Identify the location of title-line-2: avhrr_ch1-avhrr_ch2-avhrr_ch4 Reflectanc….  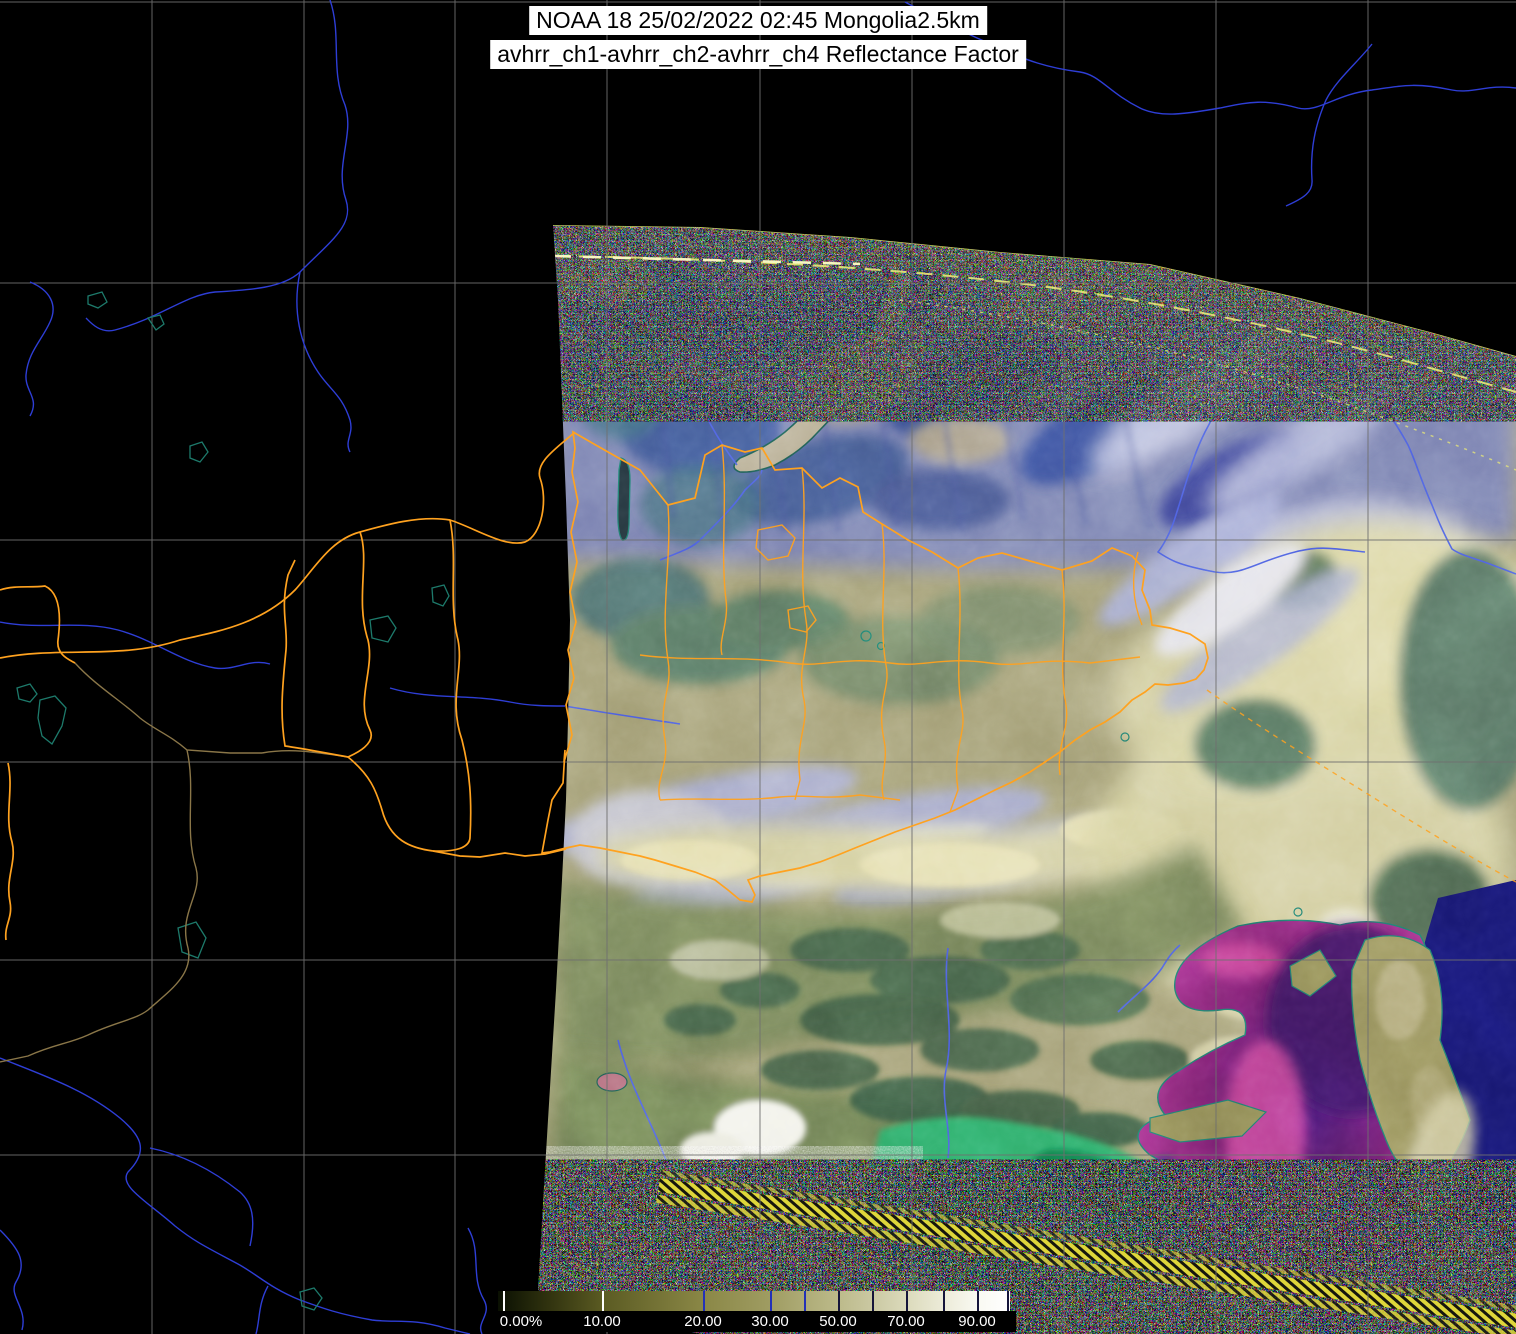
(758, 56).